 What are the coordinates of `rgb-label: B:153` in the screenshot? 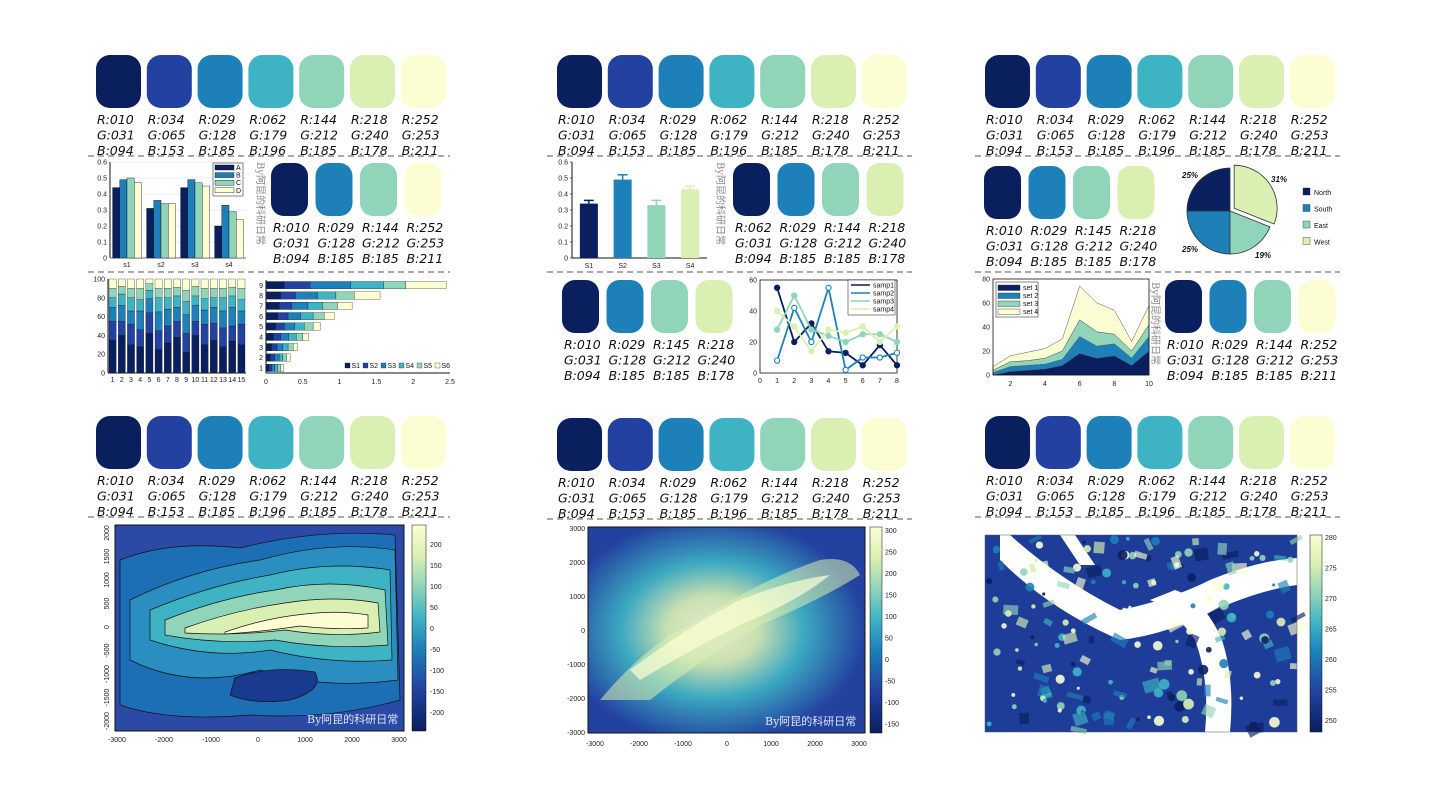 It's located at (1055, 150).